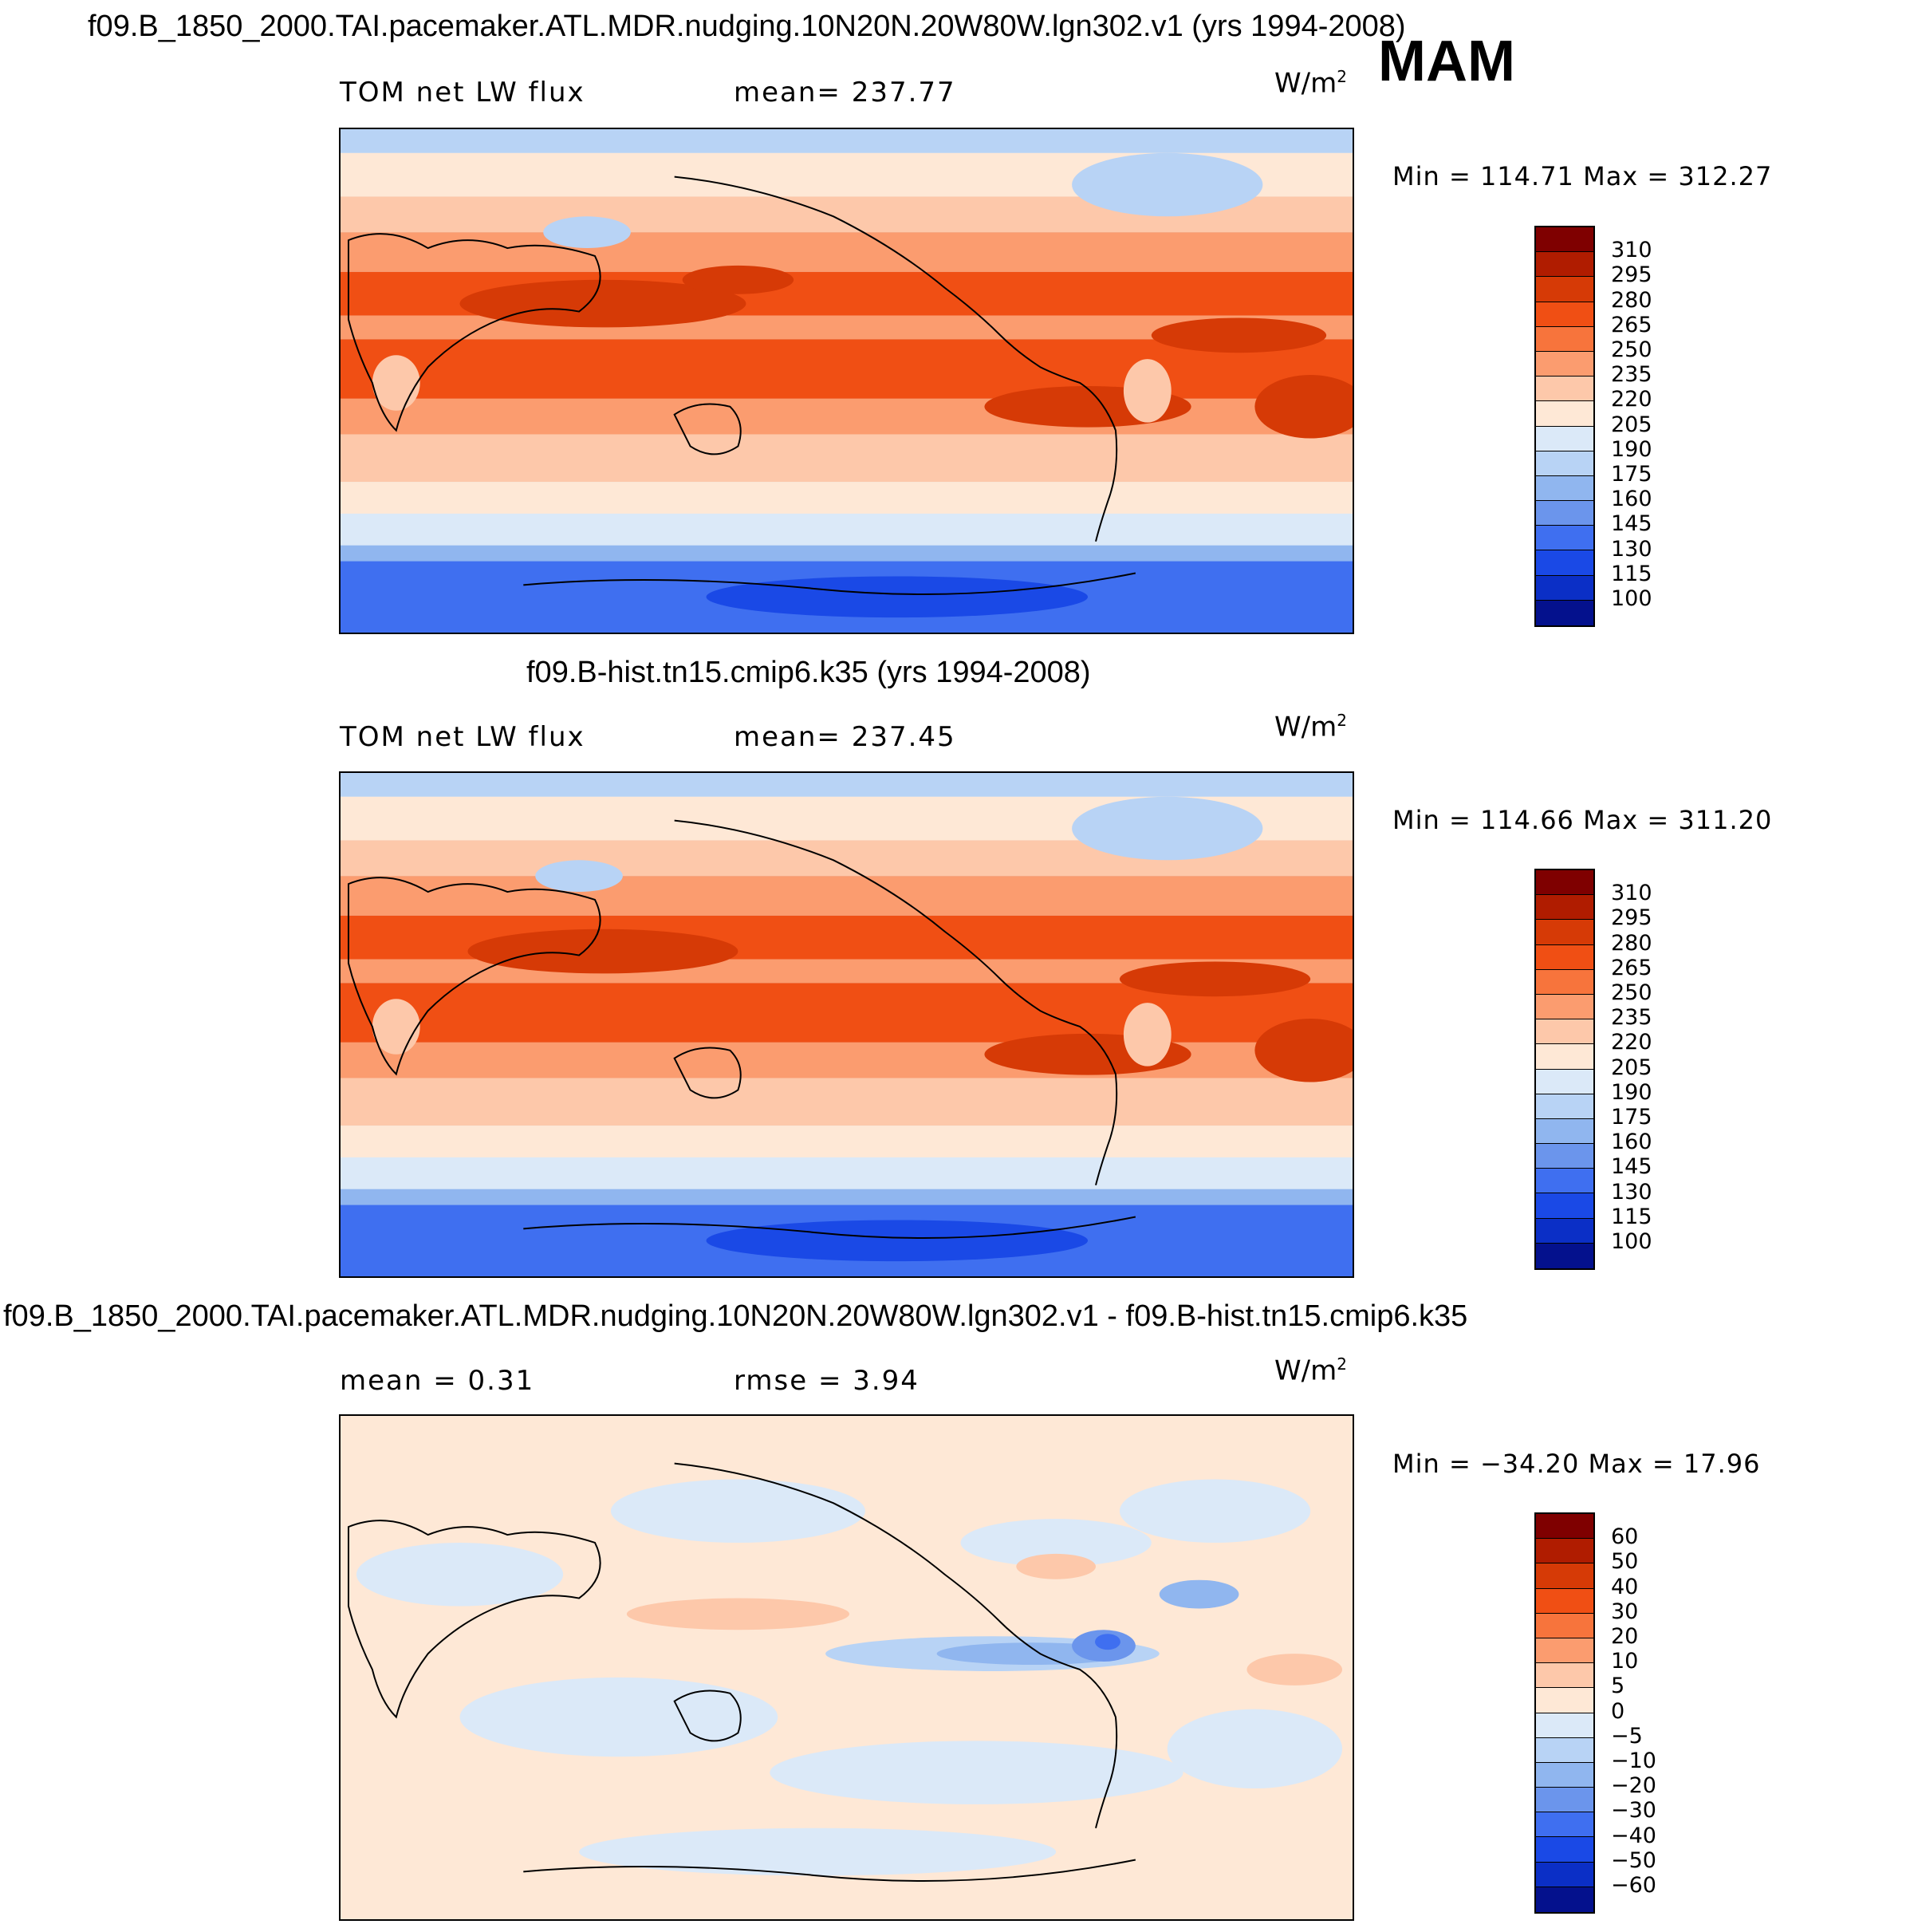  I want to click on colorbar-label: 50, so click(1625, 1562).